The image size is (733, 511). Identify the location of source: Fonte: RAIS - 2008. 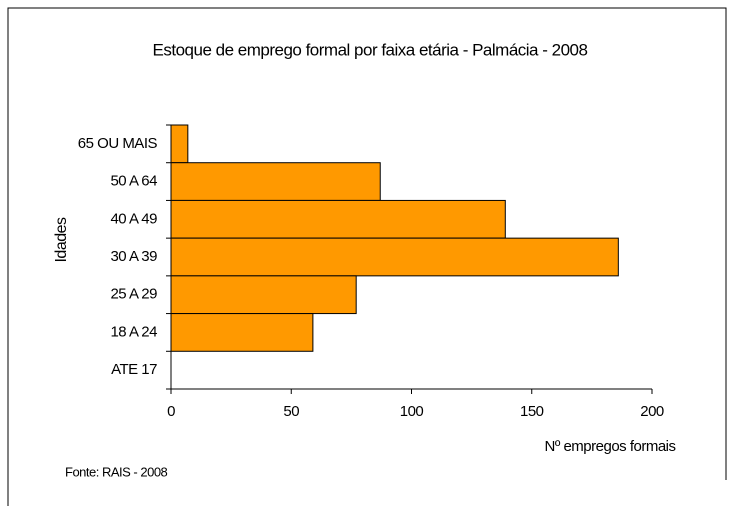
(116, 471).